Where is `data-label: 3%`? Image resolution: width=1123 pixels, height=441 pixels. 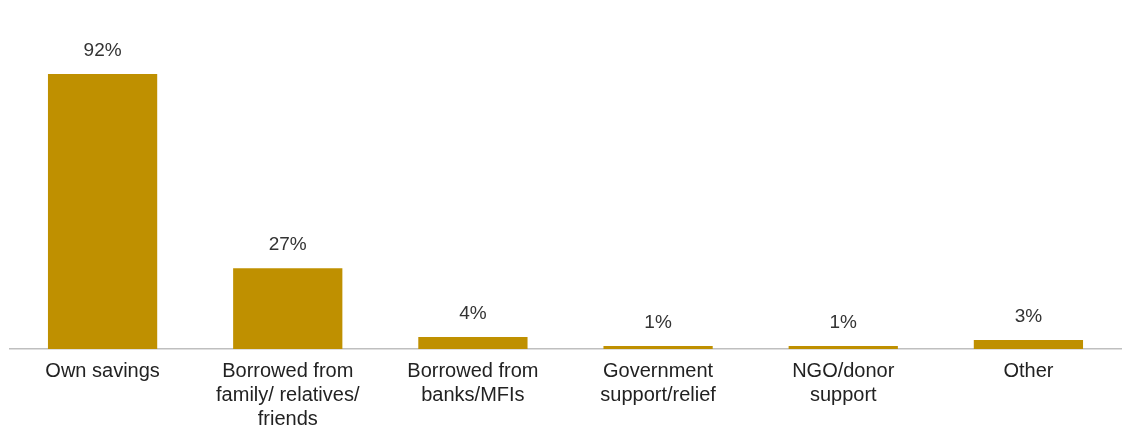
data-label: 3% is located at coordinates (1028, 315).